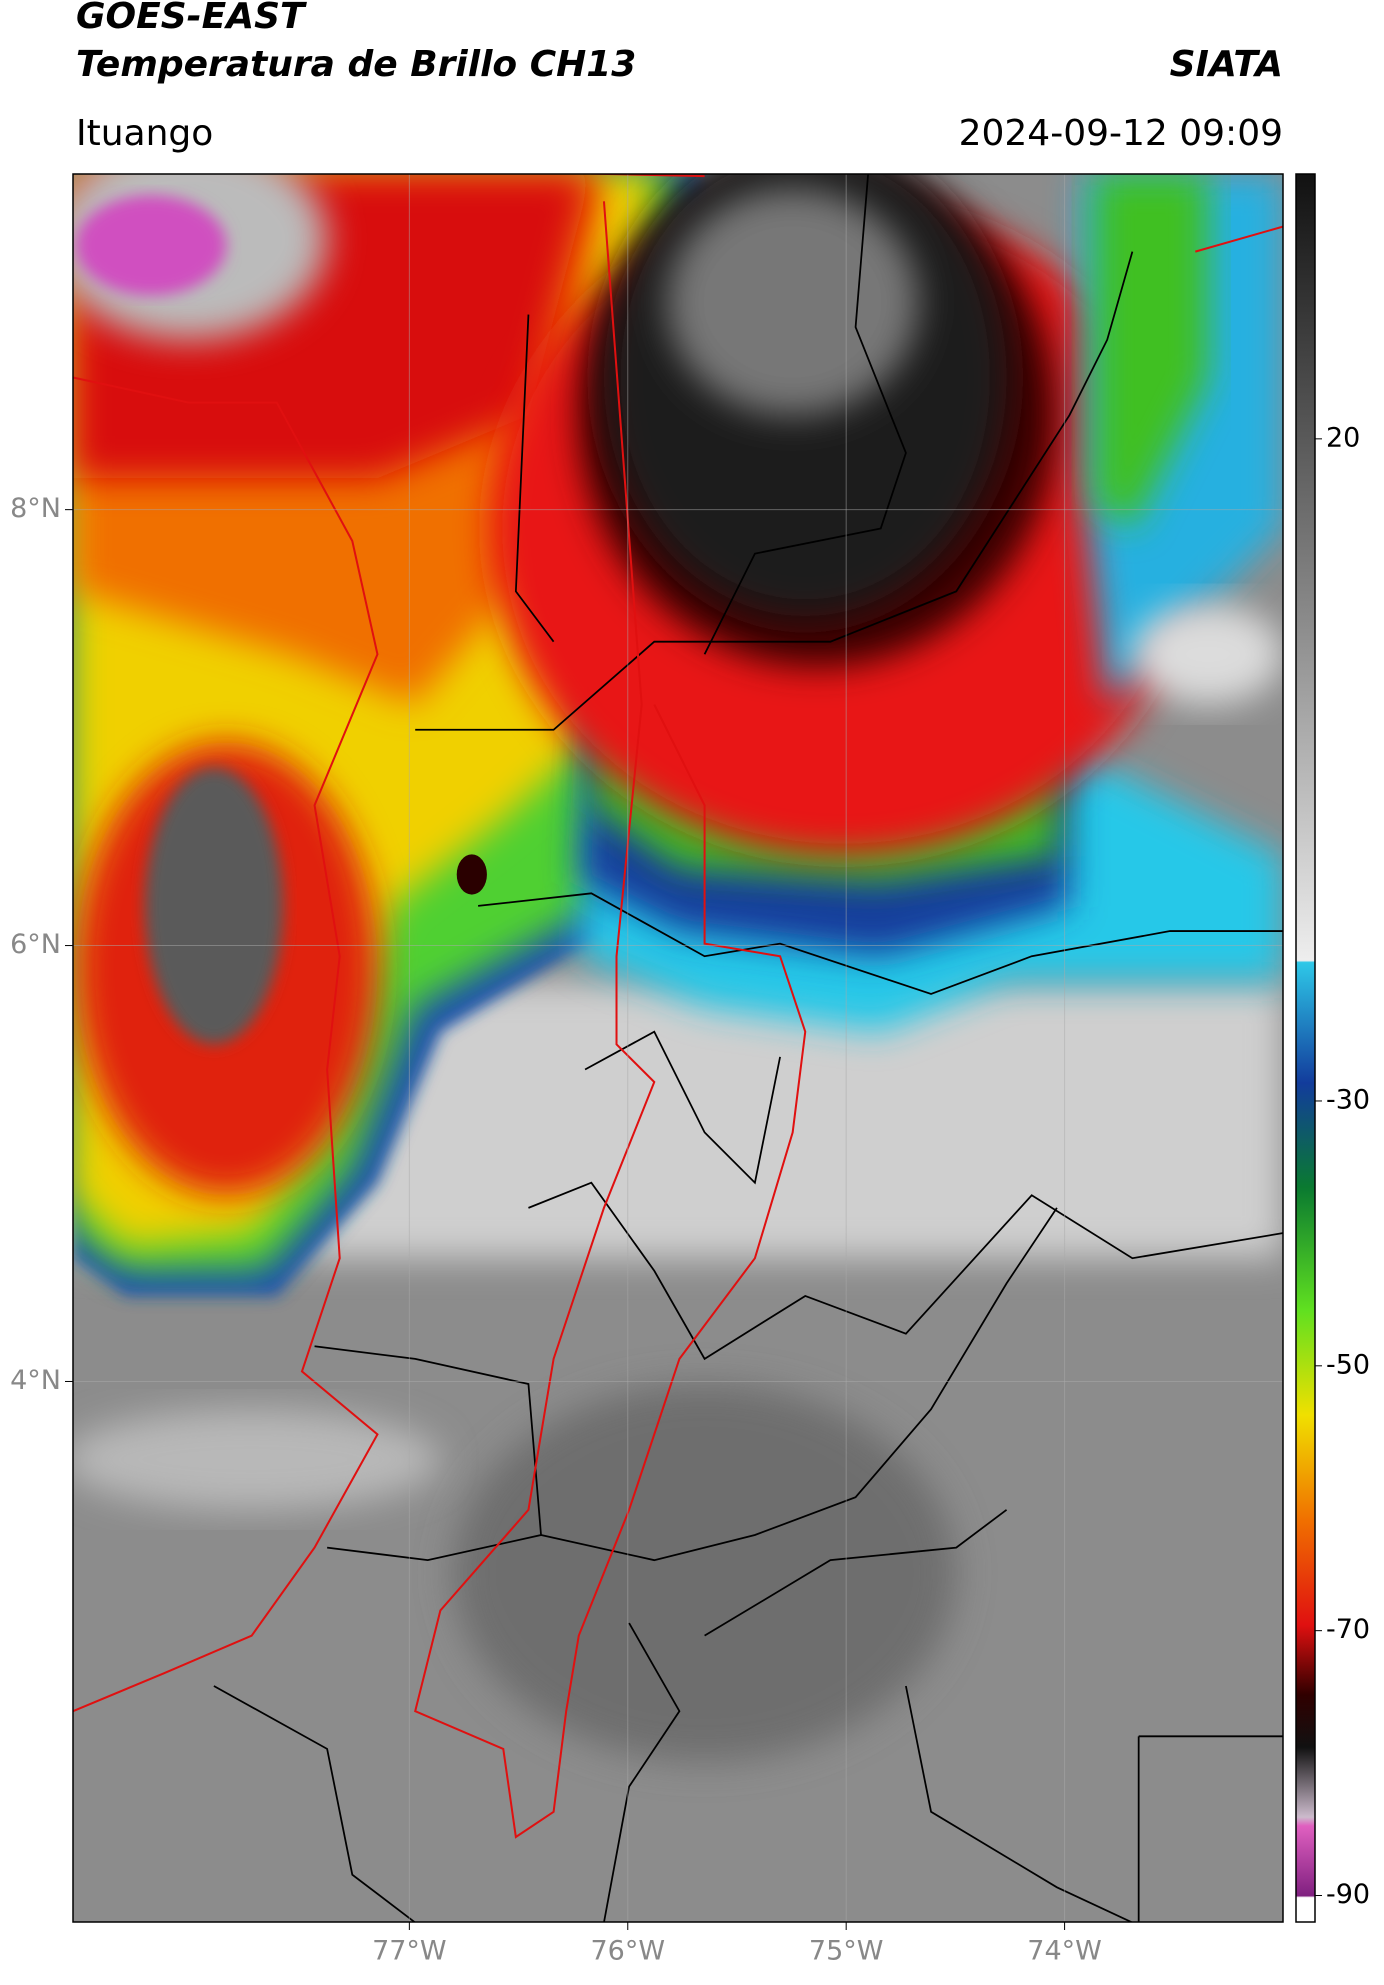  What do you see at coordinates (144, 133) in the screenshot?
I see `location: Ituango` at bounding box center [144, 133].